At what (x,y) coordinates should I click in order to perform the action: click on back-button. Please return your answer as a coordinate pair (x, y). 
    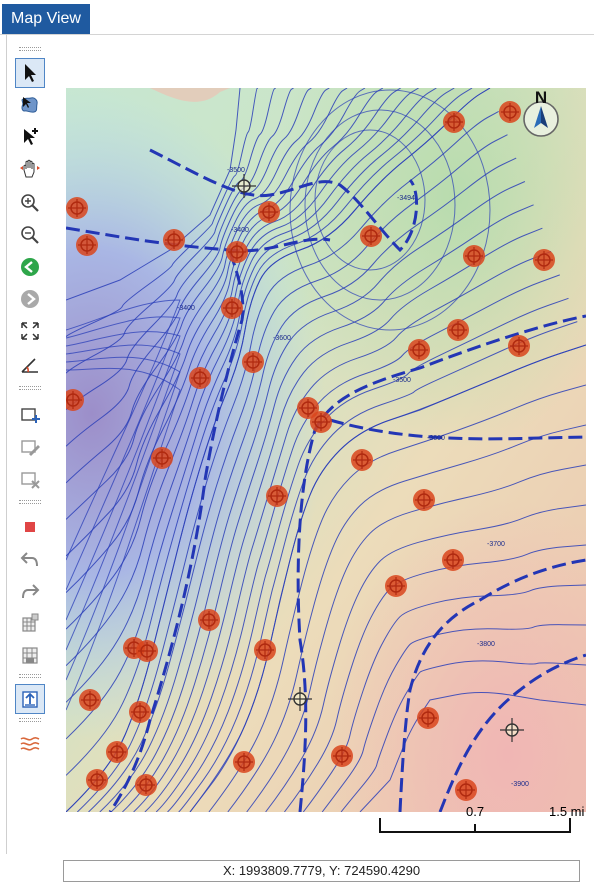
    Looking at the image, I should click on (30, 267).